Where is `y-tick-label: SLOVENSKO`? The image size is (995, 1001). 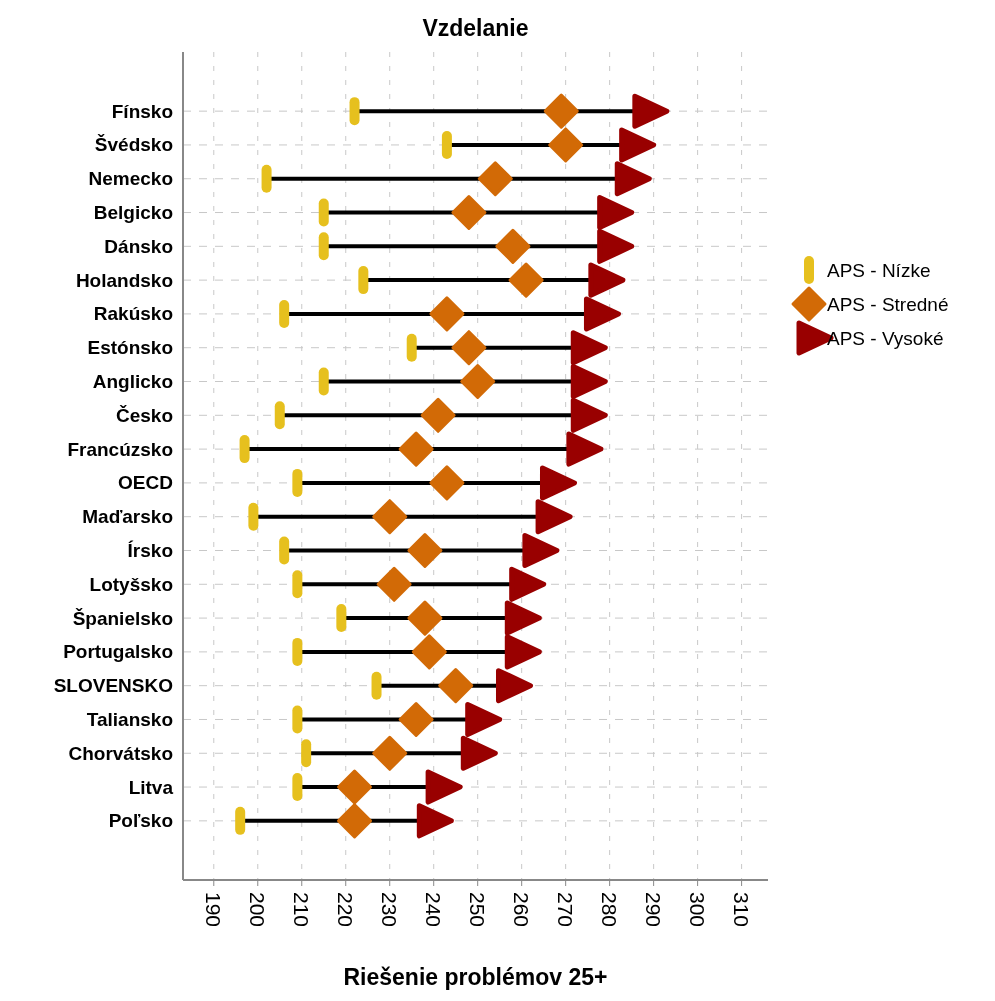
y-tick-label: SLOVENSKO is located at coordinates (113, 686).